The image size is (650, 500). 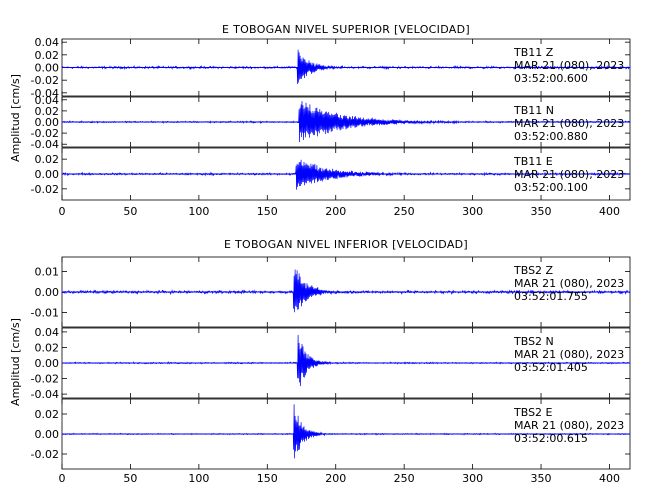 What do you see at coordinates (533, 52) in the screenshot?
I see `station-label: TB11 Z` at bounding box center [533, 52].